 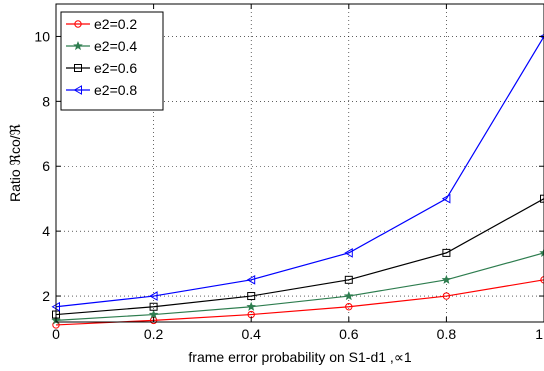 I want to click on legend-item: e2=0.8, so click(x=101, y=90).